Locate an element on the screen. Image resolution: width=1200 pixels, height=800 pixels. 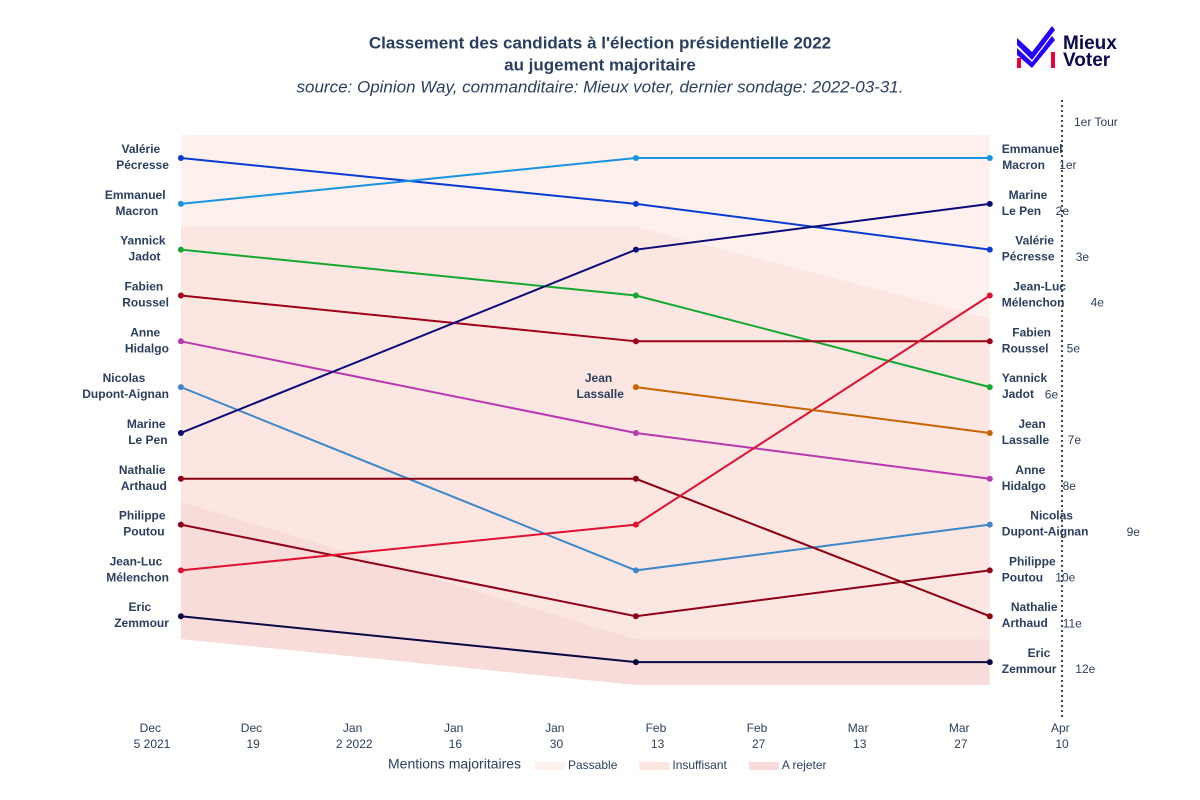
rank-label: 4e is located at coordinates (1098, 303).